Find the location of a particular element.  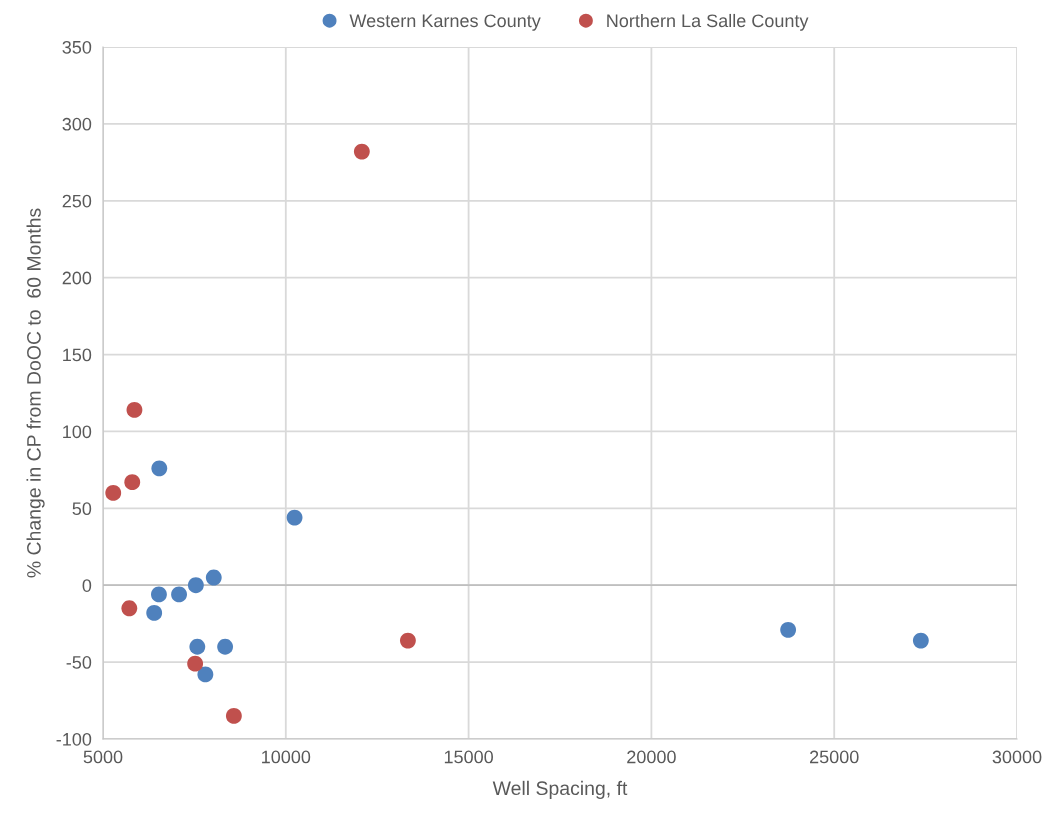

x-tick-label: 20000 is located at coordinates (651, 757).